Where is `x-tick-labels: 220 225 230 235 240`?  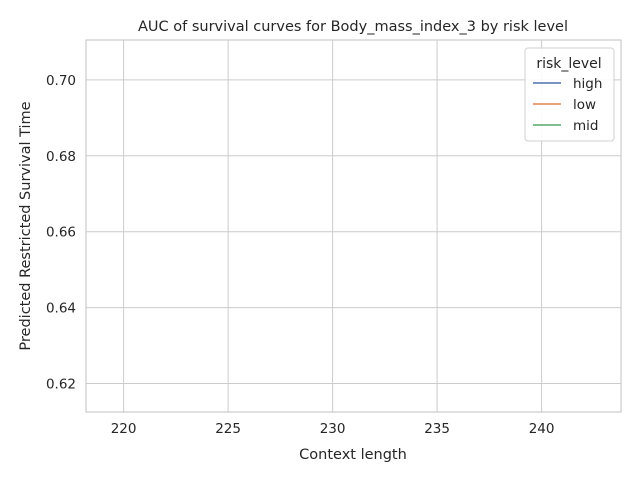
x-tick-labels: 220 225 230 235 240 is located at coordinates (333, 429).